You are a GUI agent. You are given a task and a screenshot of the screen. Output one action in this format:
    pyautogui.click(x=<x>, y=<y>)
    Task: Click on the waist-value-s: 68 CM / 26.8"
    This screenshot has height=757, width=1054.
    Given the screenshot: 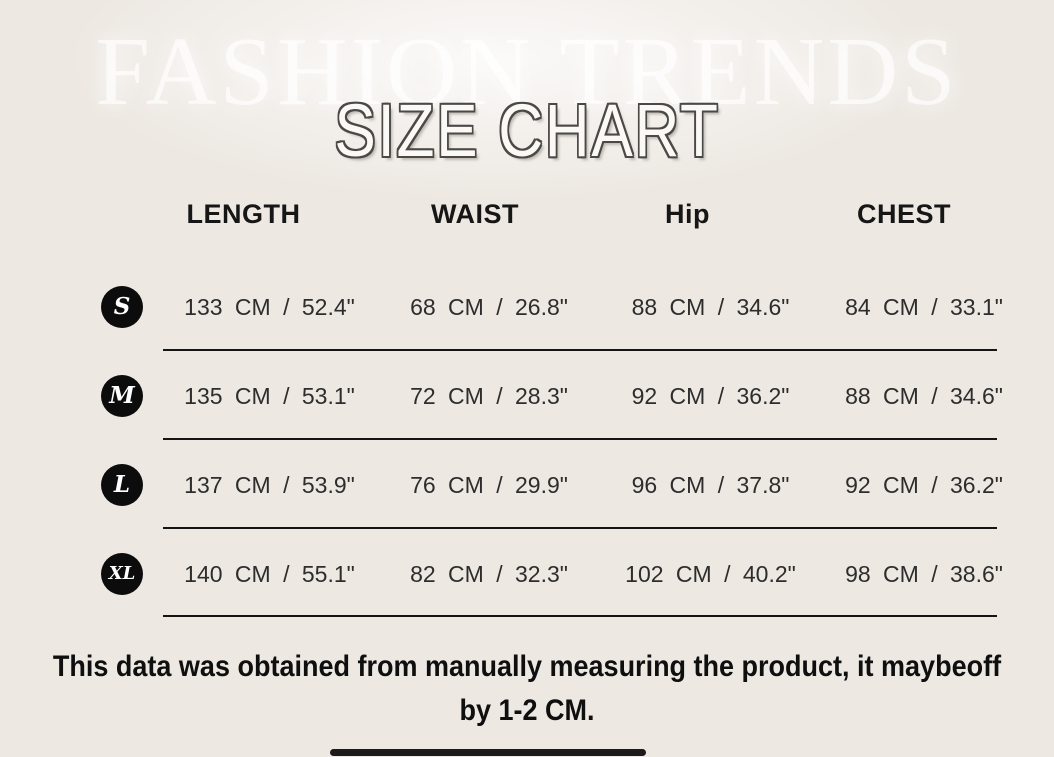 What is the action you would take?
    pyautogui.click(x=489, y=307)
    